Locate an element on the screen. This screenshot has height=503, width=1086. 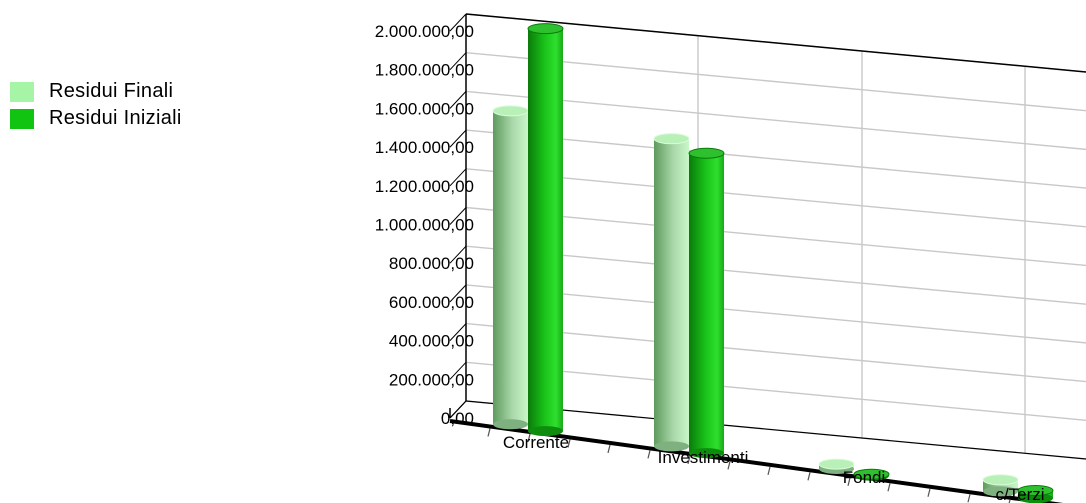
y-tick-label: 1.600.000,00 is located at coordinates (424, 108).